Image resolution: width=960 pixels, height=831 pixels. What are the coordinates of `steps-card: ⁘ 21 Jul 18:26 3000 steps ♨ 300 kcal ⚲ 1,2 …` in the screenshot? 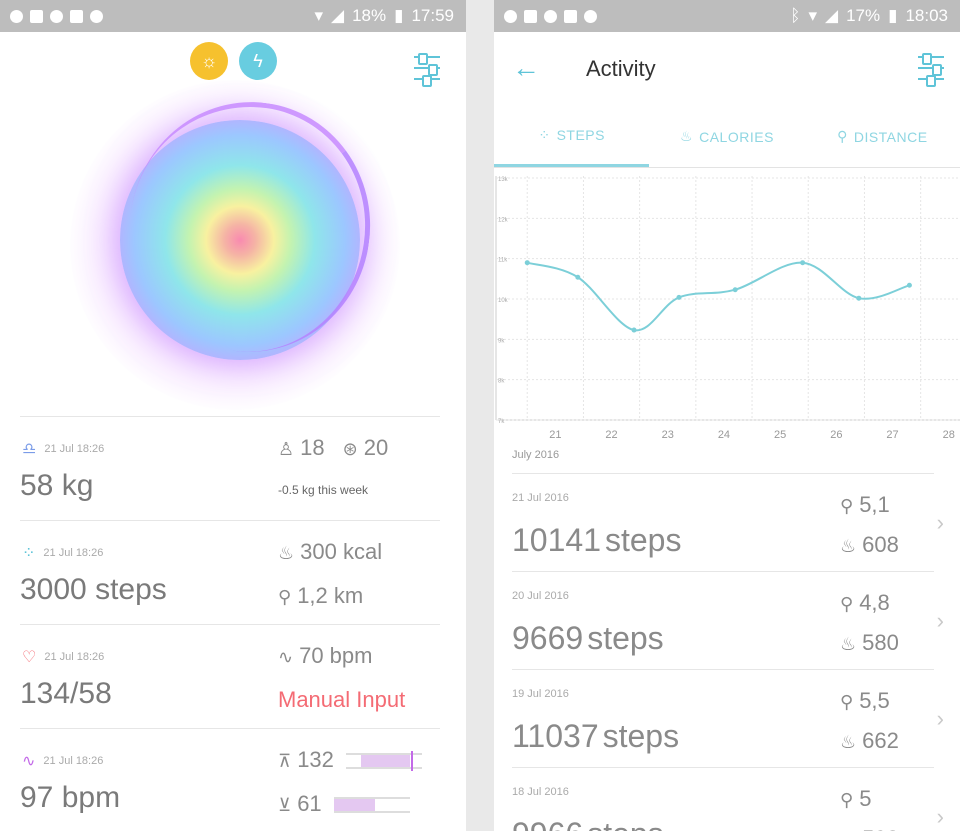 It's located at (230, 572).